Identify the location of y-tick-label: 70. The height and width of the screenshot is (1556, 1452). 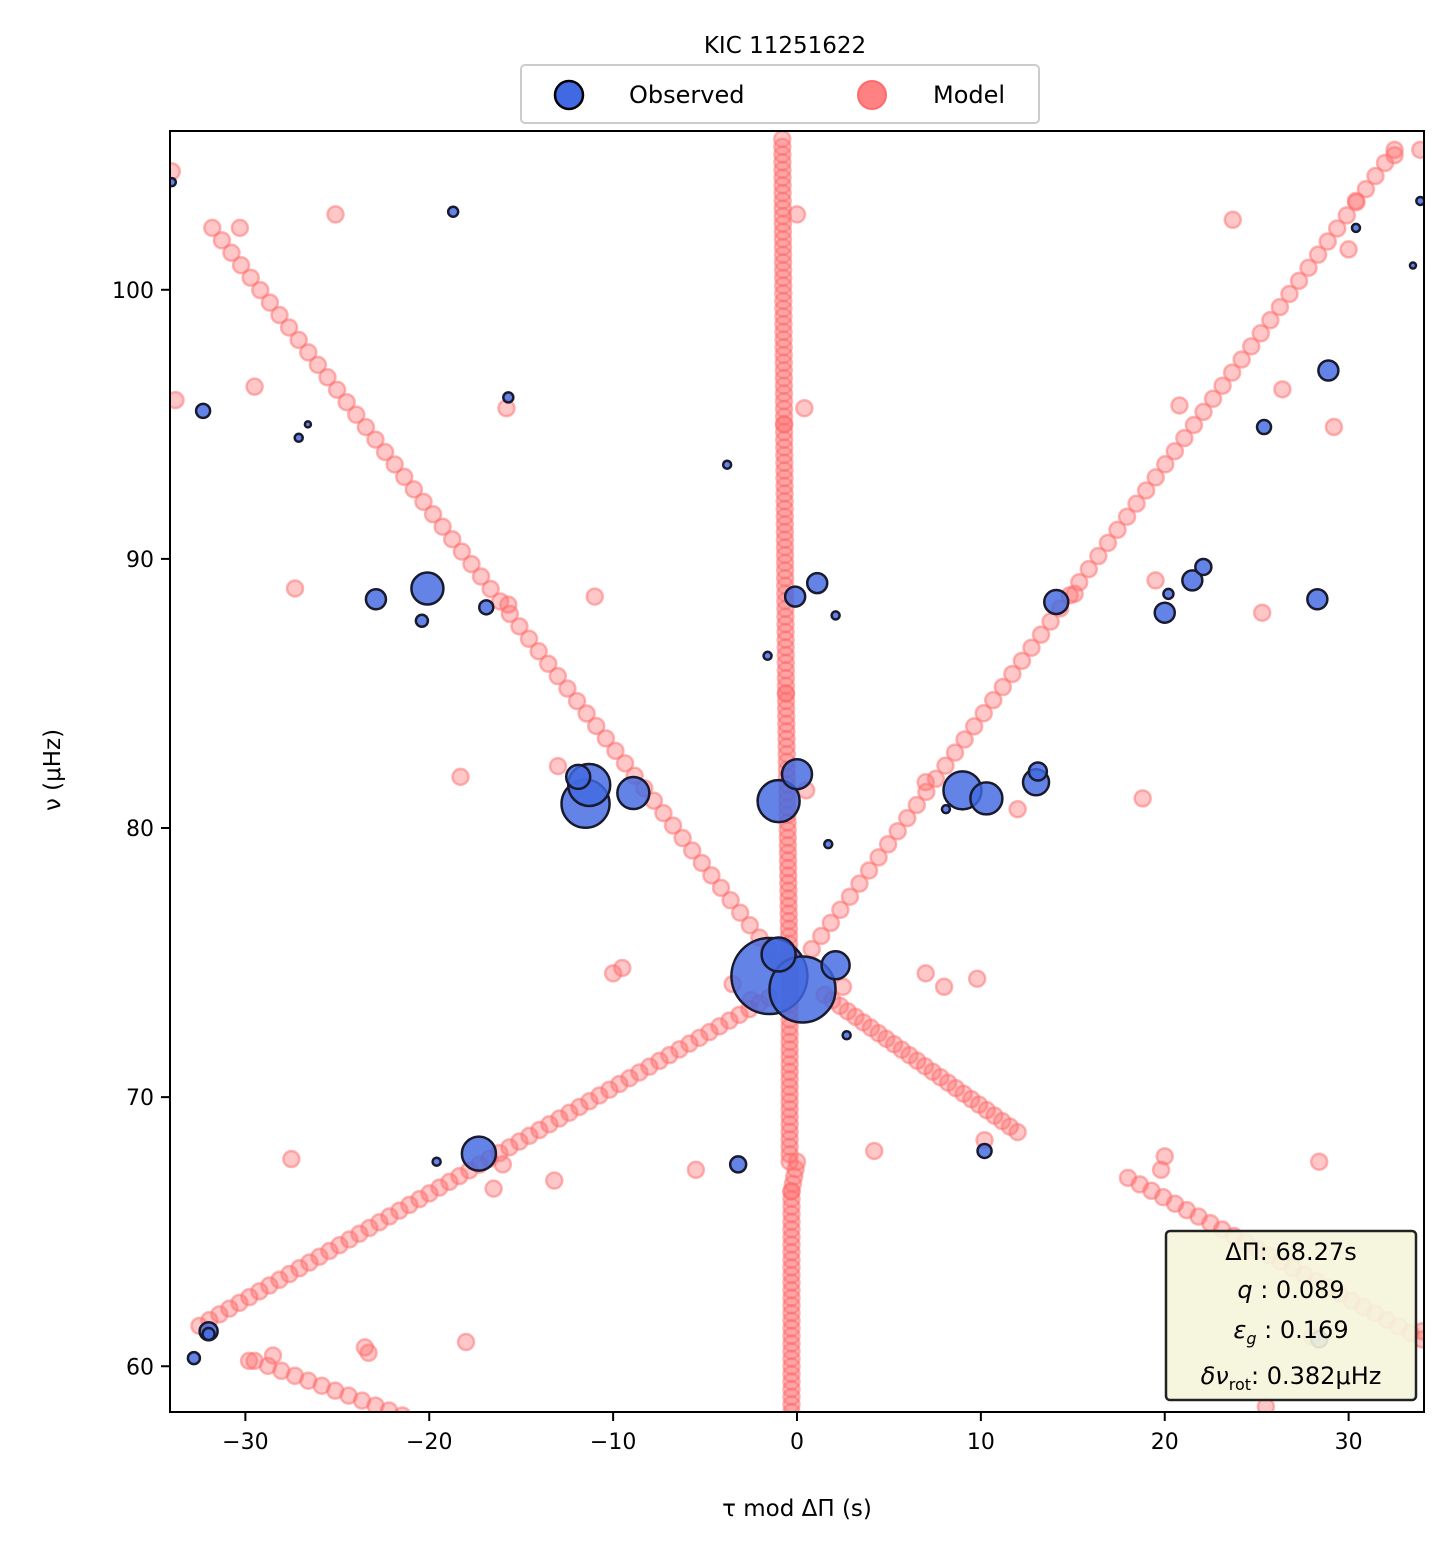
(140, 1098).